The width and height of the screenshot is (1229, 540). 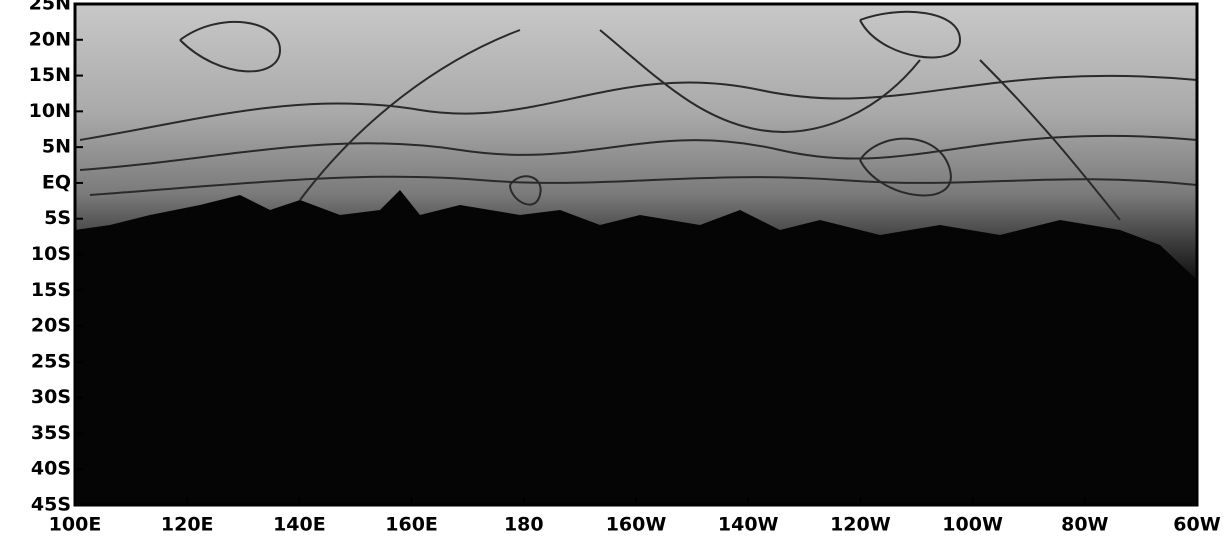 I want to click on y-tick-label: 5S, so click(x=57, y=218).